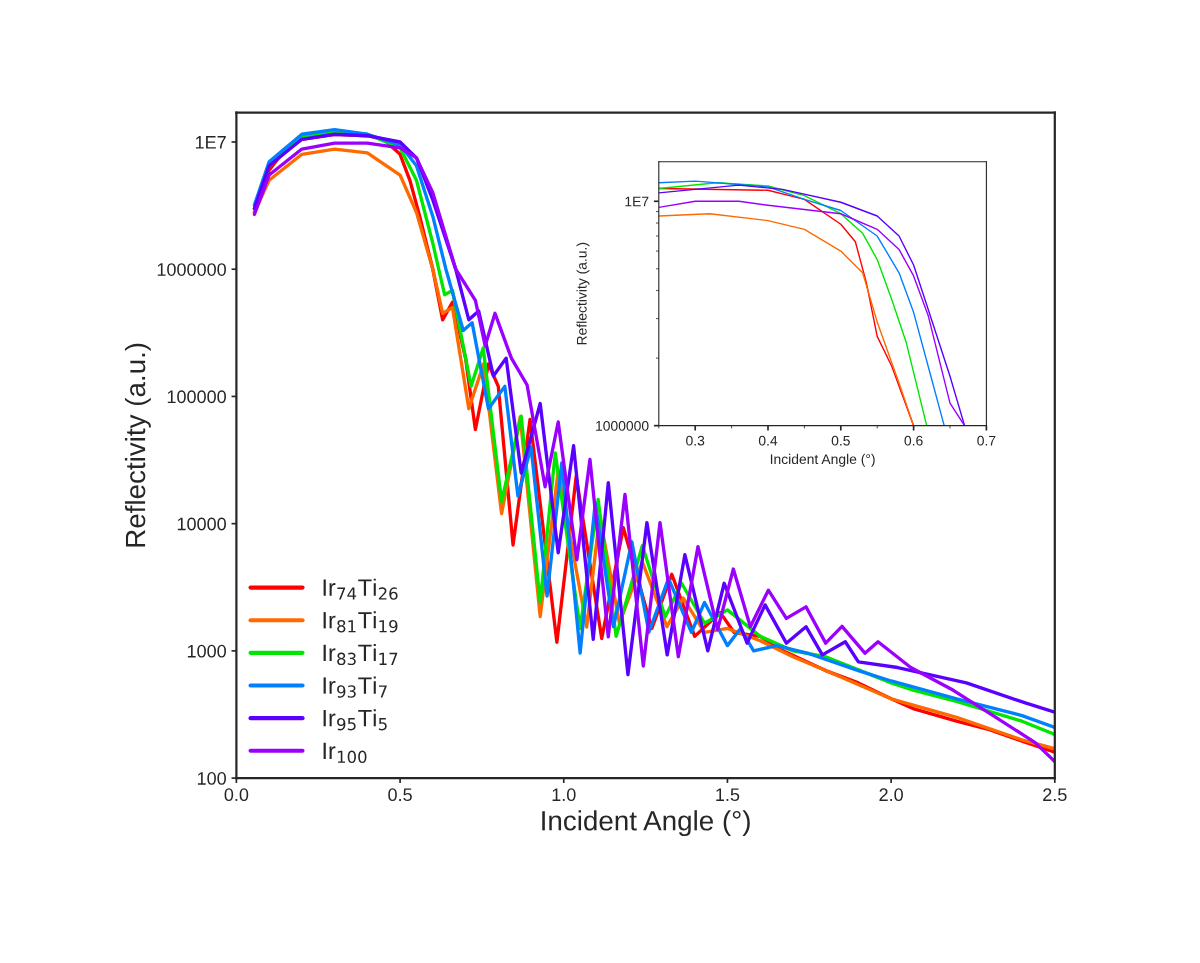  I want to click on legend-label: Ir$_{81}$Ti$_{19}$, so click(360, 622).